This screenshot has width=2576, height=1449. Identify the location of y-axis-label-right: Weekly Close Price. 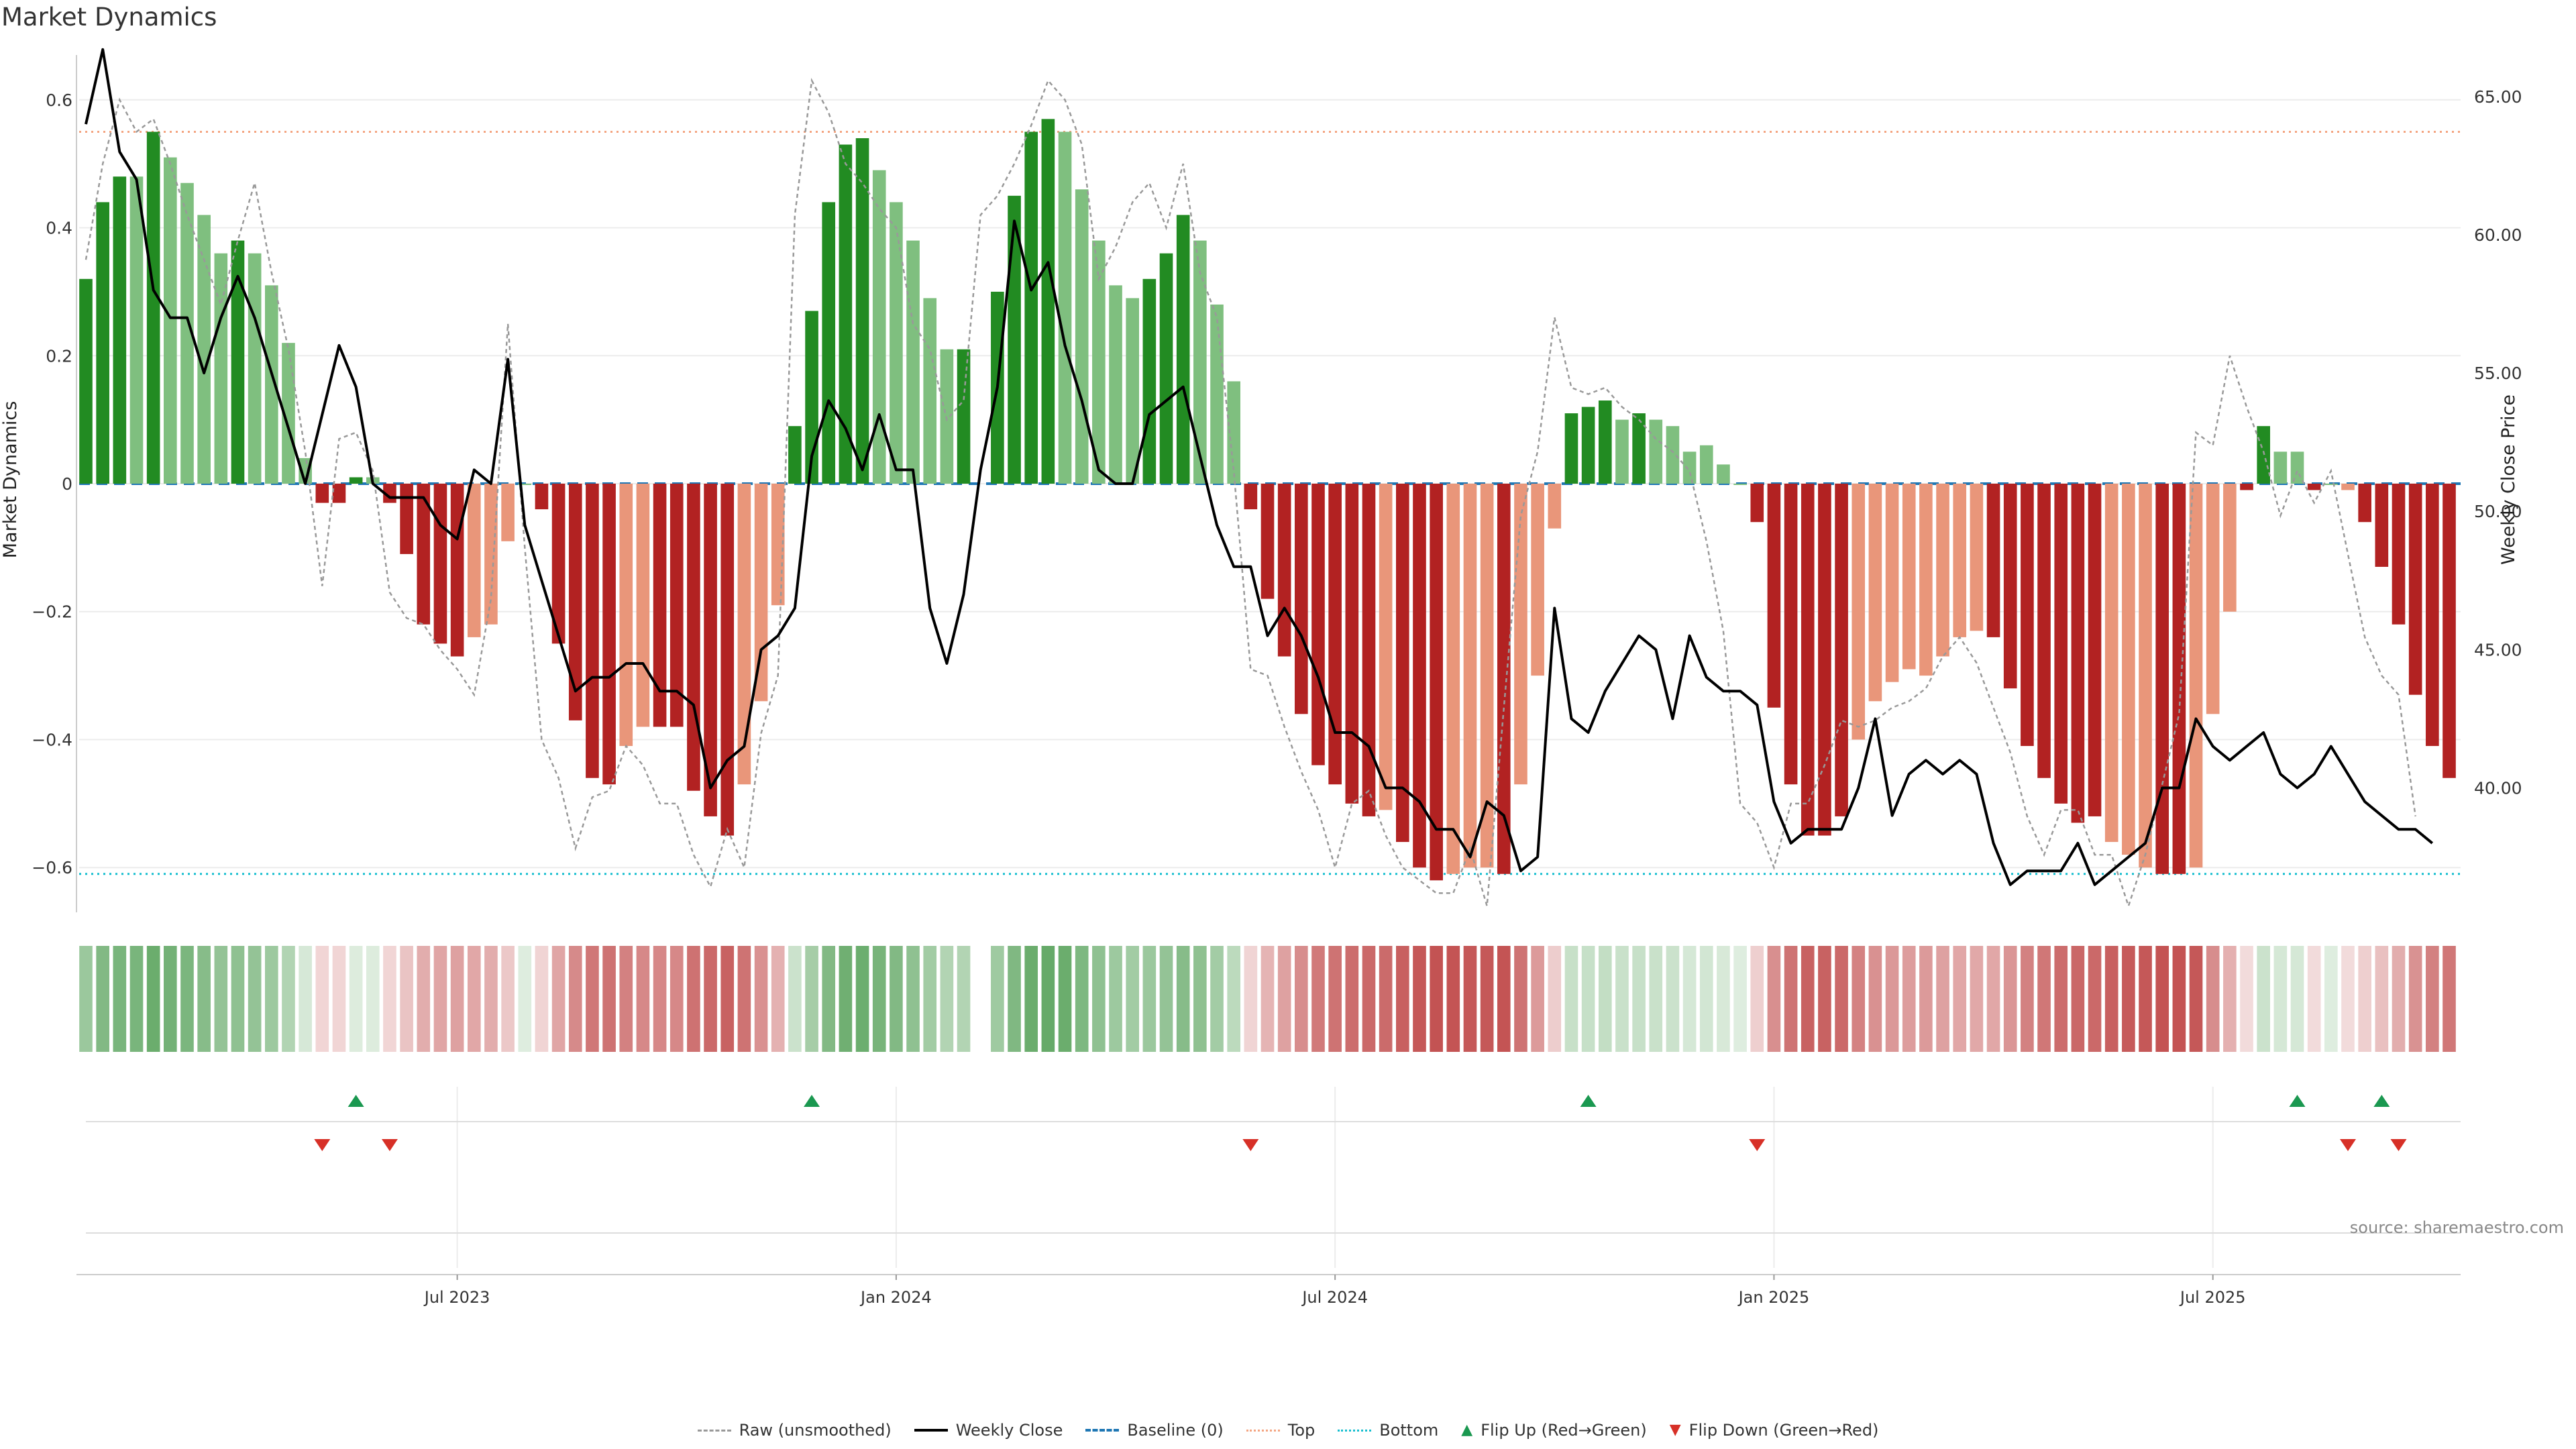
(2508, 479).